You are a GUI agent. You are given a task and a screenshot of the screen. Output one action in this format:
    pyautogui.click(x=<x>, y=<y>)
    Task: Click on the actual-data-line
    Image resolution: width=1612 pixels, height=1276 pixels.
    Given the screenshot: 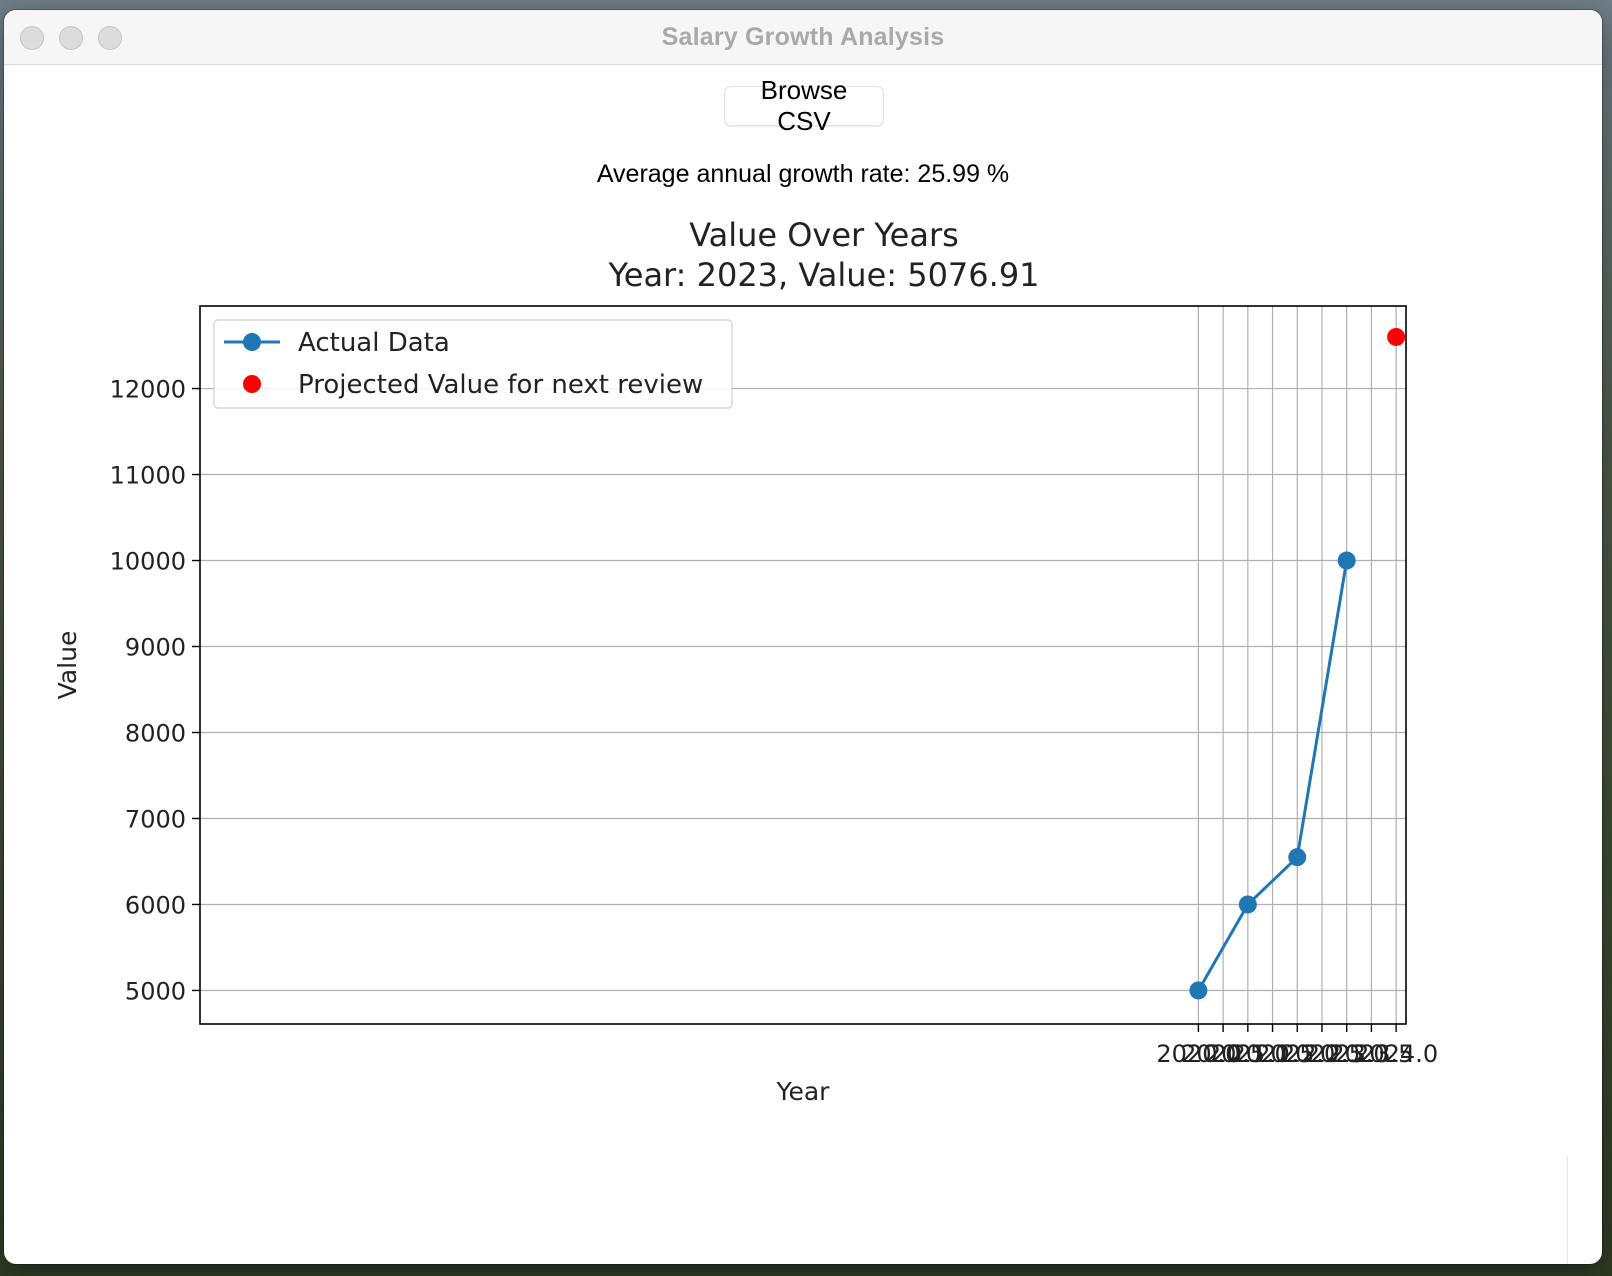 What is the action you would take?
    pyautogui.click(x=1273, y=776)
    